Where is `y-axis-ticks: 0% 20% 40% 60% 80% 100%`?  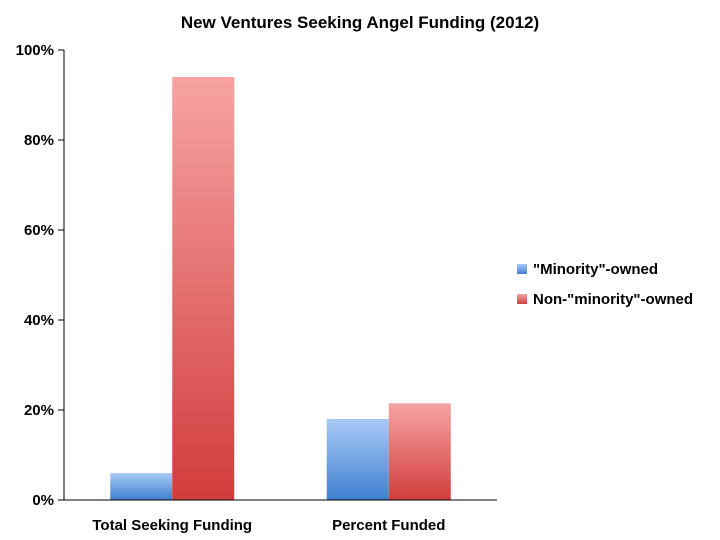
y-axis-ticks: 0% 20% 40% 60% 80% 100% is located at coordinates (40, 275).